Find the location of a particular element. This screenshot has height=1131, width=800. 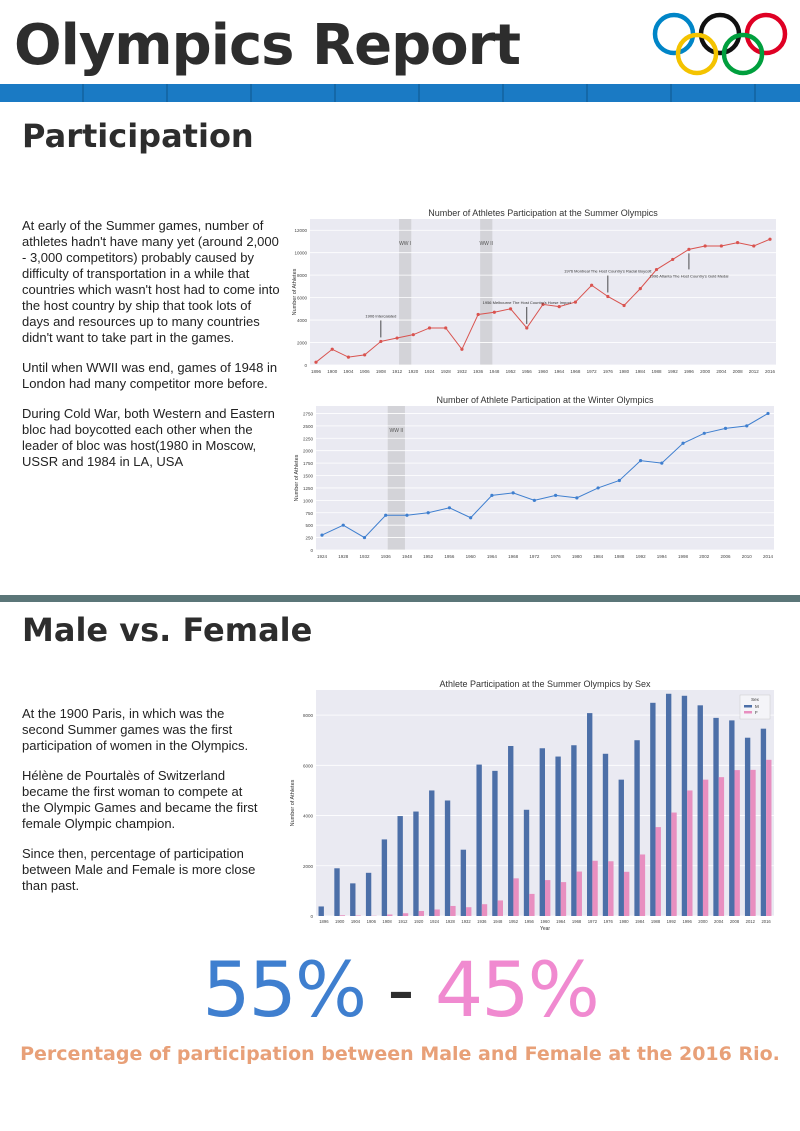

x-tick-label: 1948 is located at coordinates (494, 371).